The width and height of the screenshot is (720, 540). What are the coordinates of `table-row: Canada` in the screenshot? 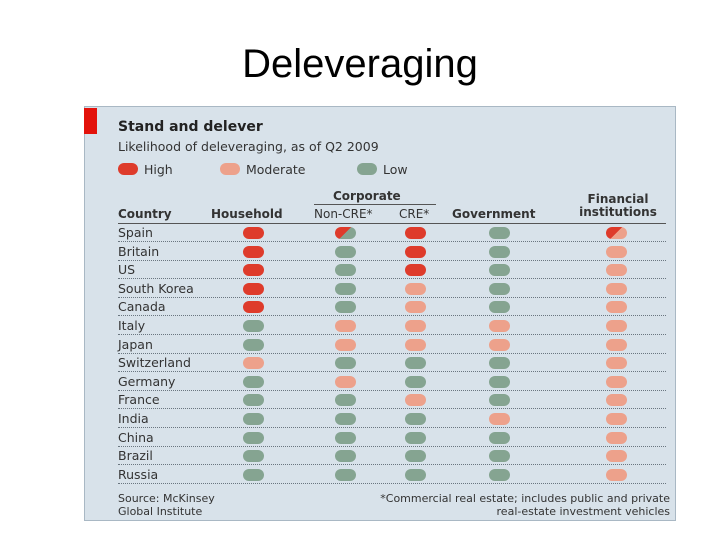 It's located at (392, 307).